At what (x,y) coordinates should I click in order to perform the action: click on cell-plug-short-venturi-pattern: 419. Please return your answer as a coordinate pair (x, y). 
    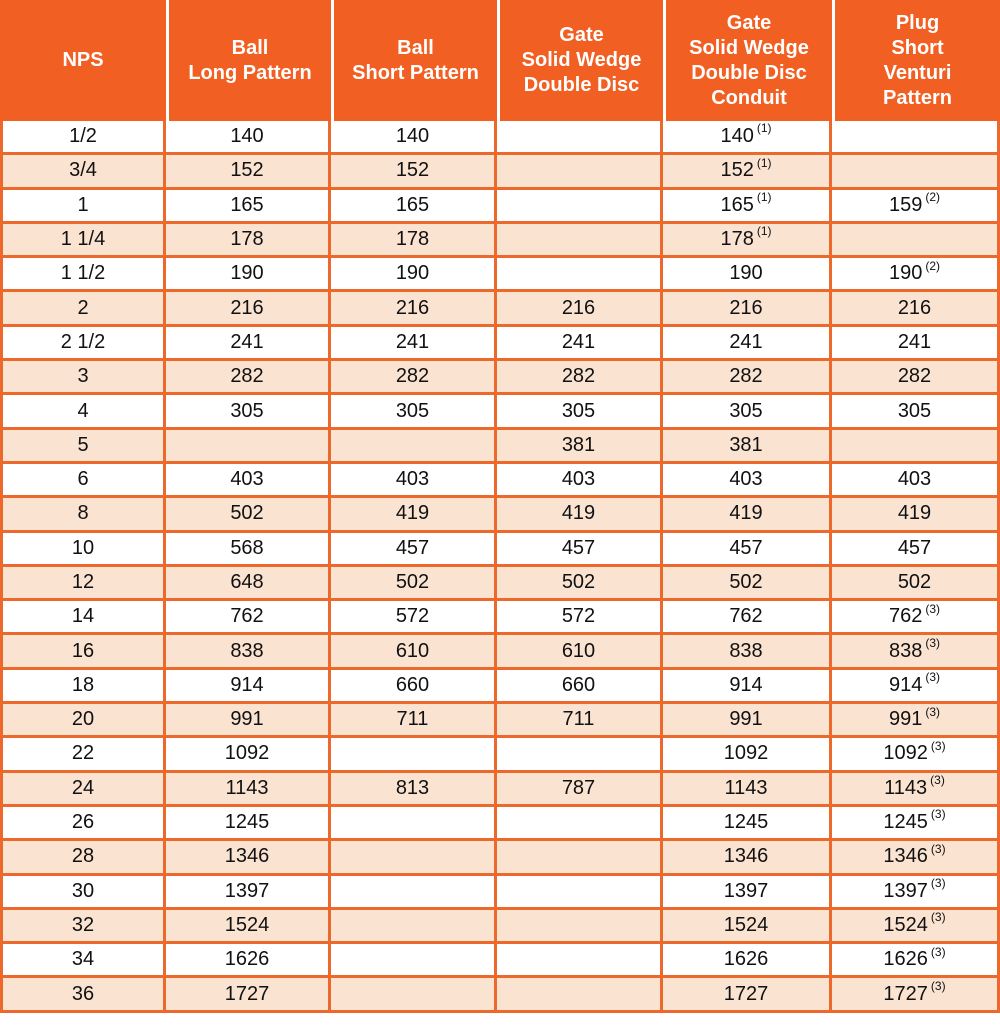
    Looking at the image, I should click on (916, 515).